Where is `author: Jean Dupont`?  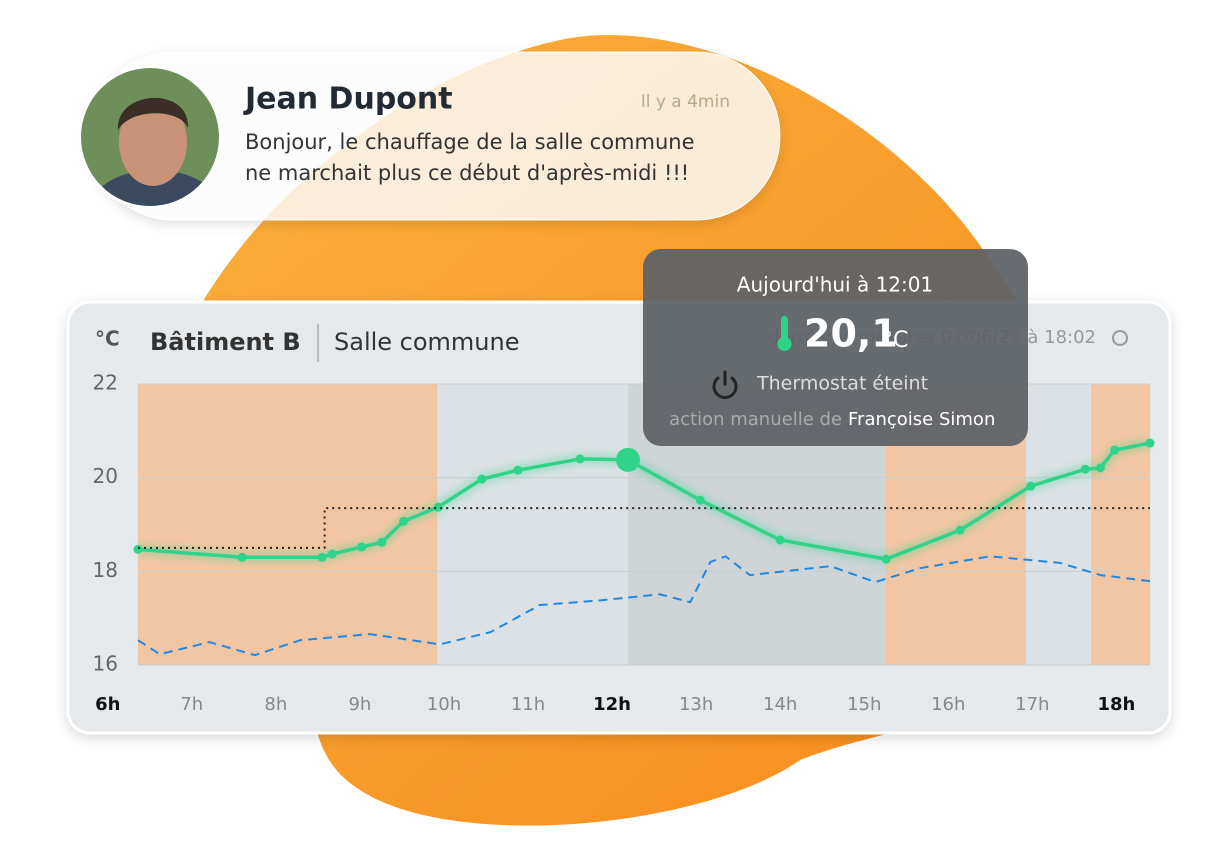
author: Jean Dupont is located at coordinates (348, 99).